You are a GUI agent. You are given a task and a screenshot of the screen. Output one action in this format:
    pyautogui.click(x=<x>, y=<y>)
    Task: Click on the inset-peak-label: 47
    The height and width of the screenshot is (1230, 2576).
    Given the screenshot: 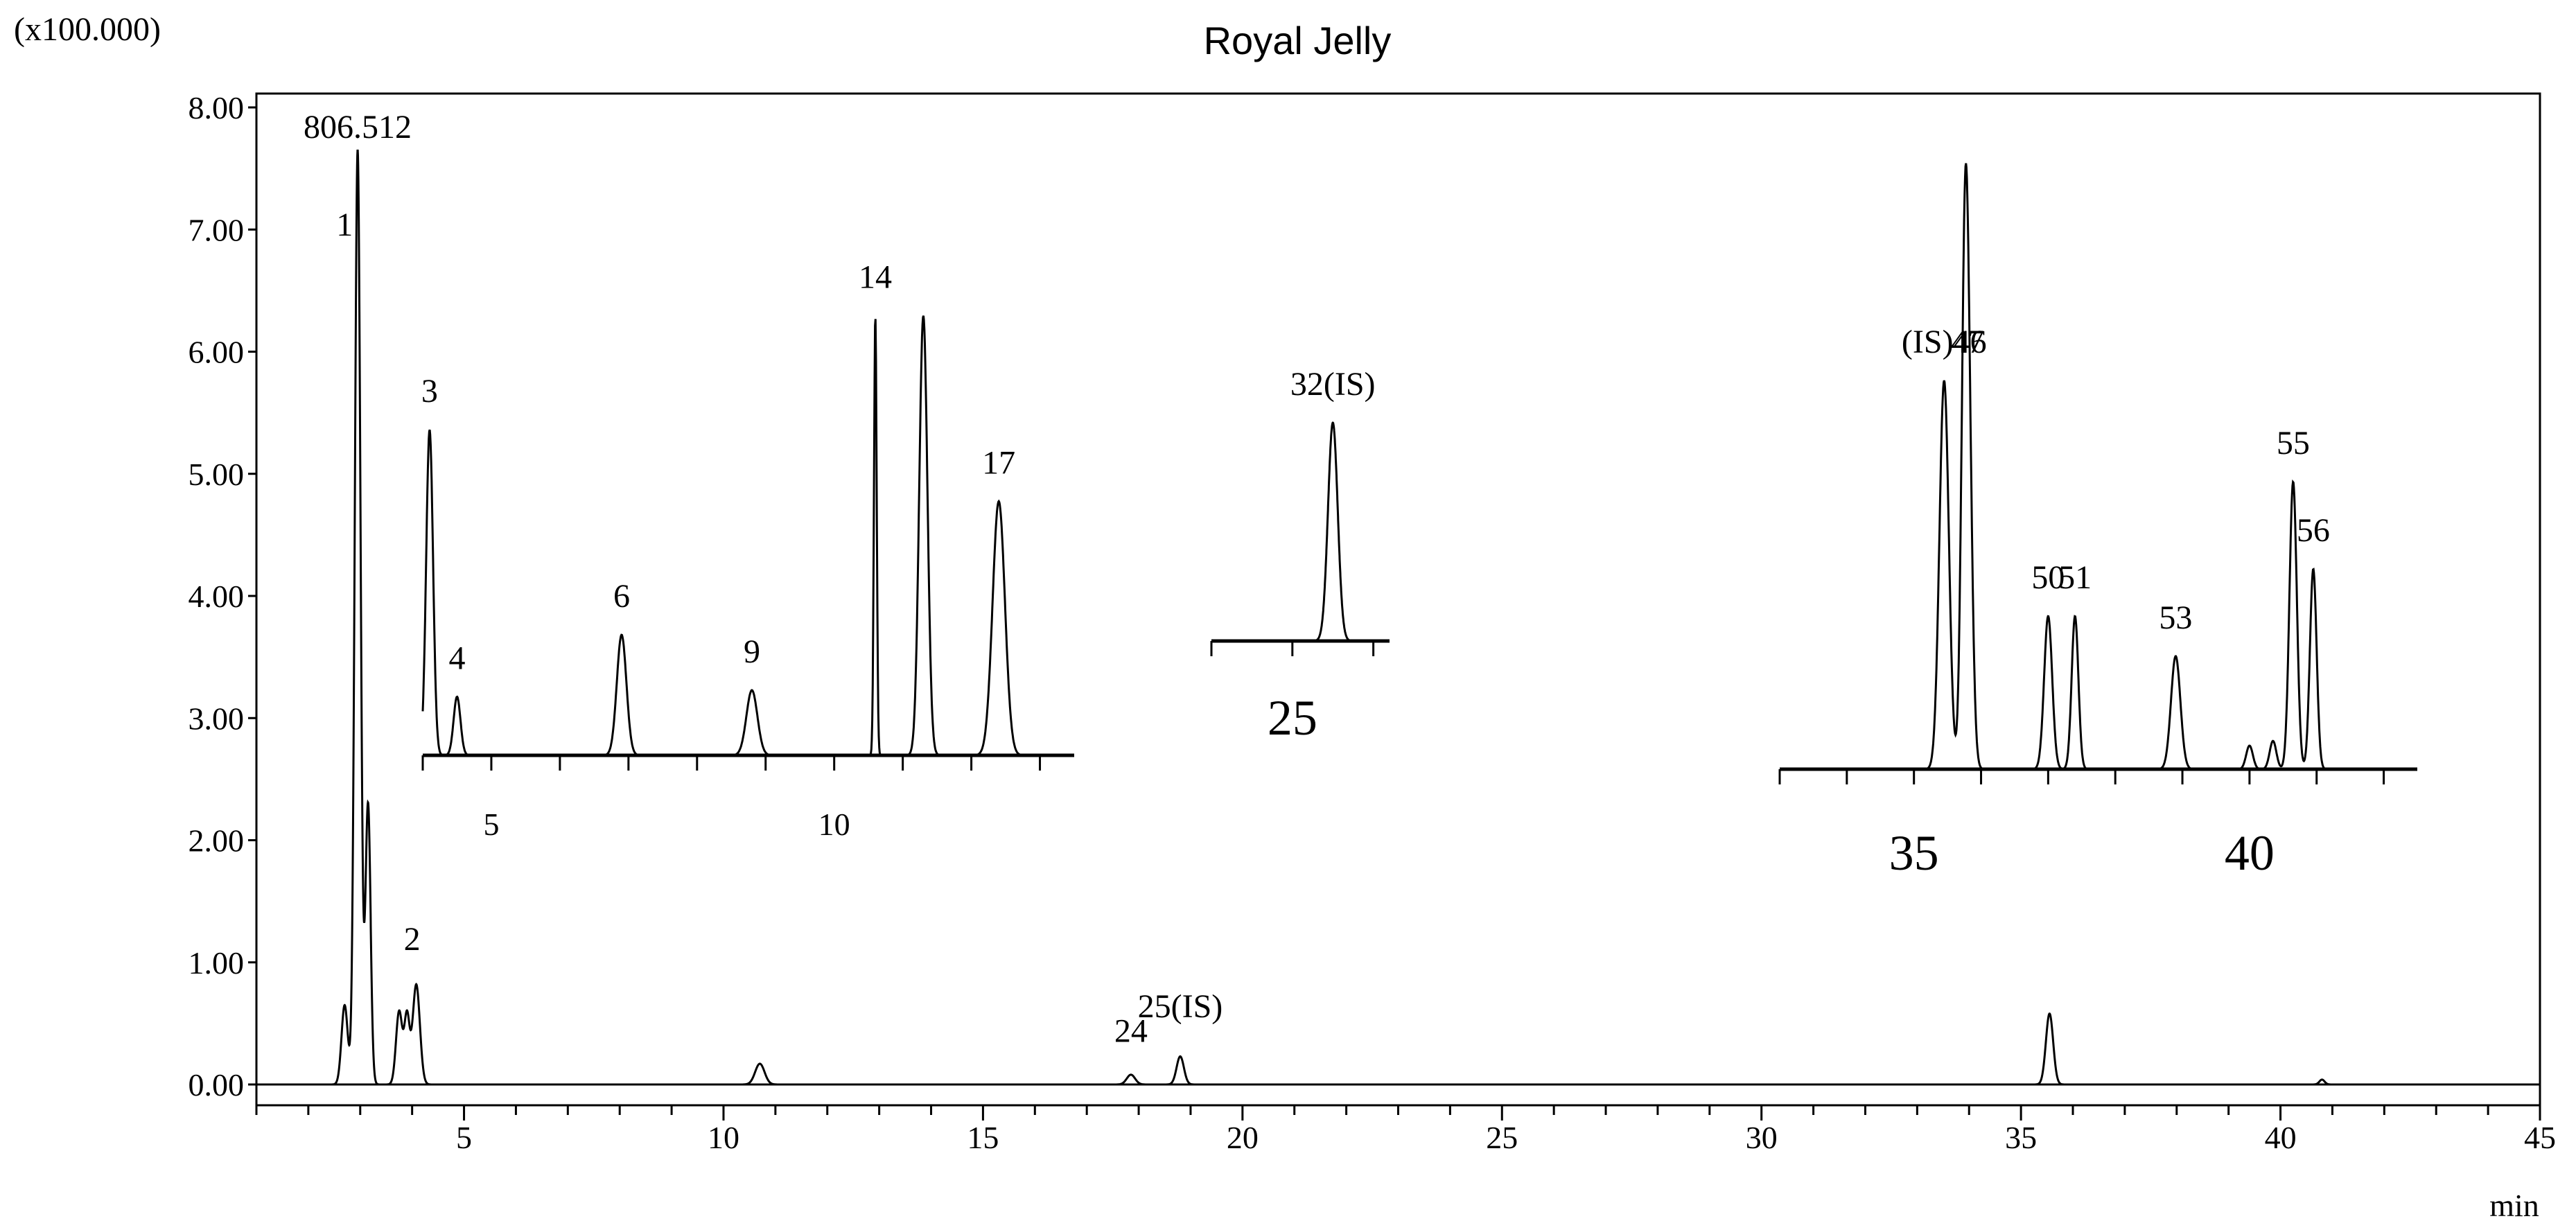 What is the action you would take?
    pyautogui.click(x=1967, y=342)
    